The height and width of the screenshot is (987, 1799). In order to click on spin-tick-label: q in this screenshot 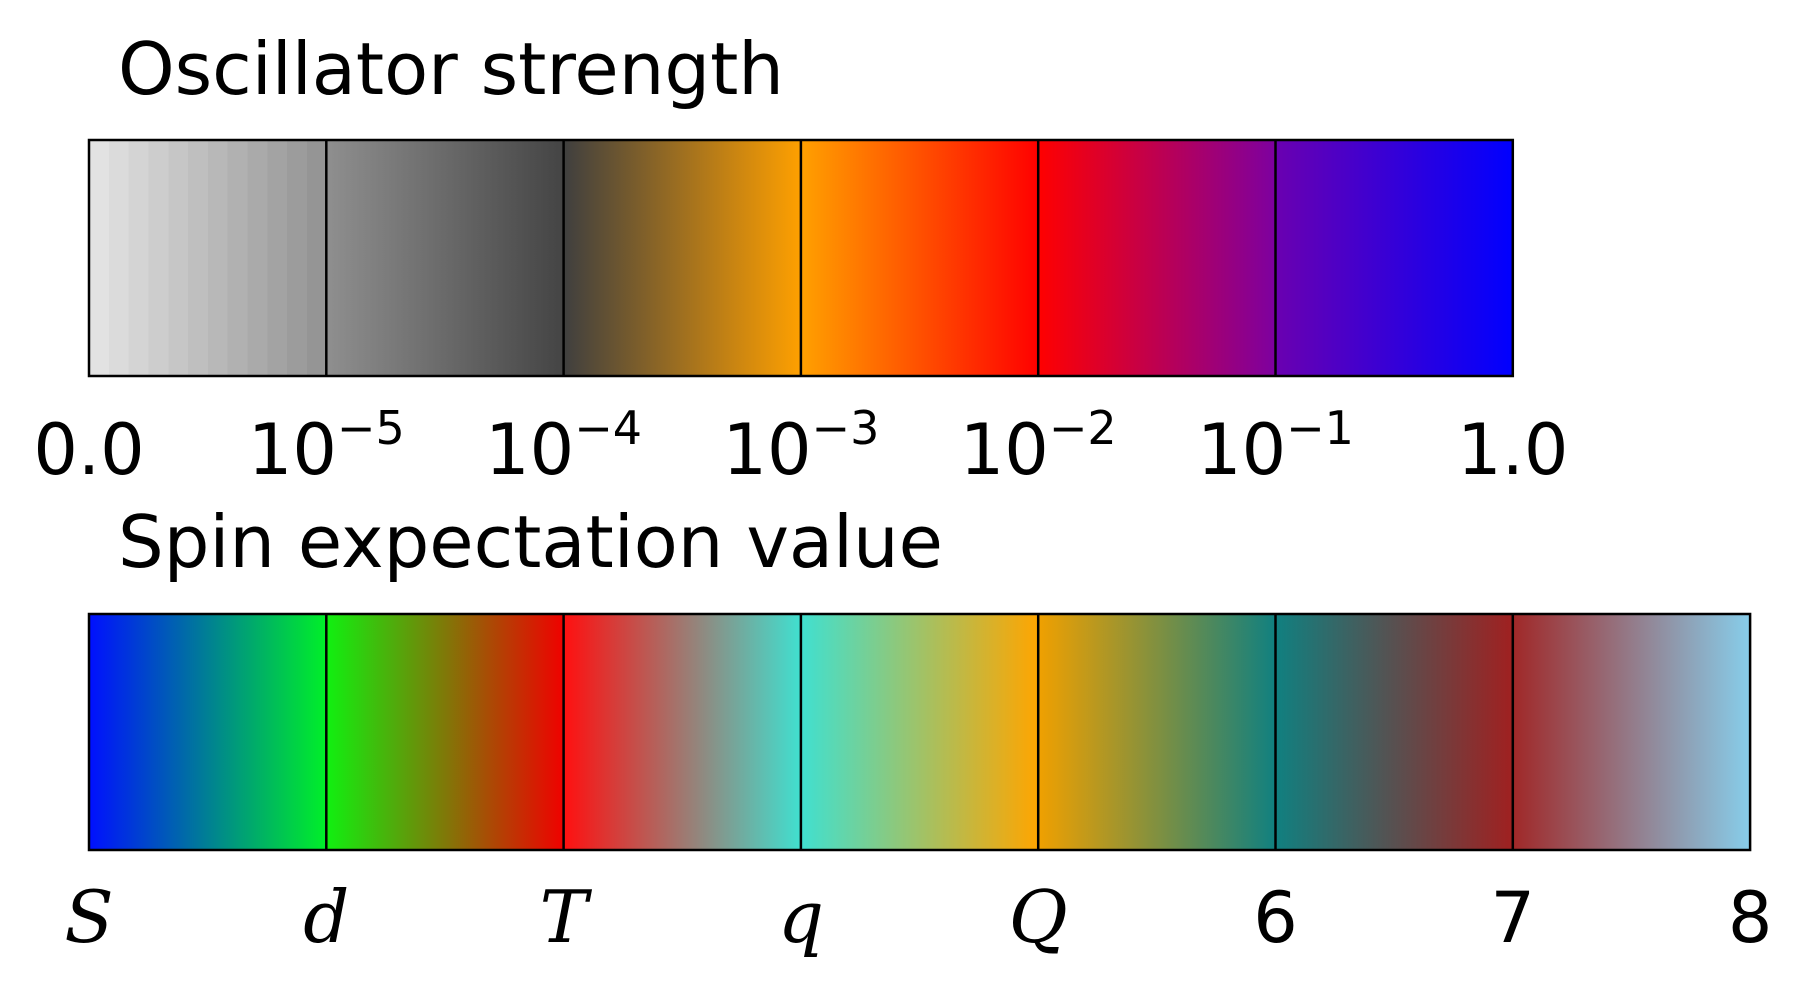, I will do `click(801, 917)`.